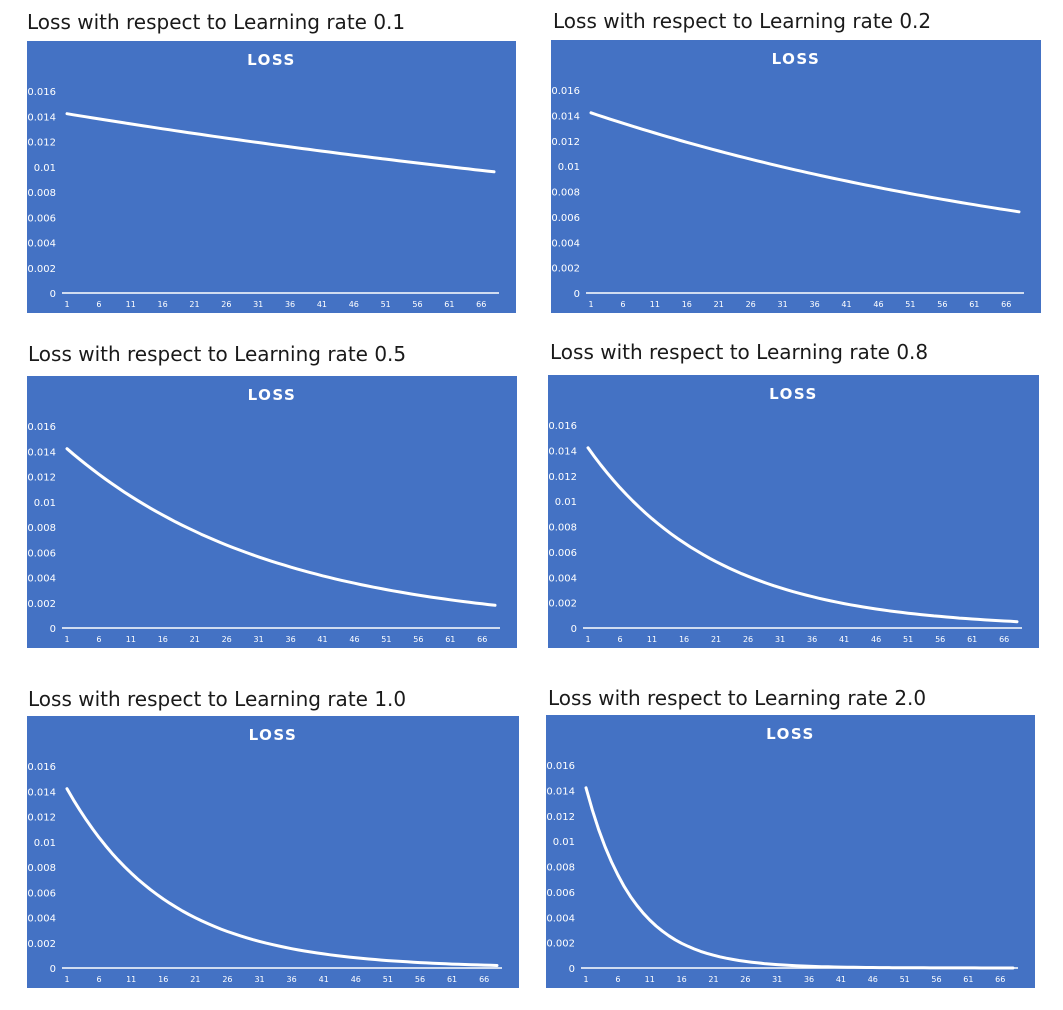  What do you see at coordinates (66, 979) in the screenshot?
I see `x-tick-label: 1` at bounding box center [66, 979].